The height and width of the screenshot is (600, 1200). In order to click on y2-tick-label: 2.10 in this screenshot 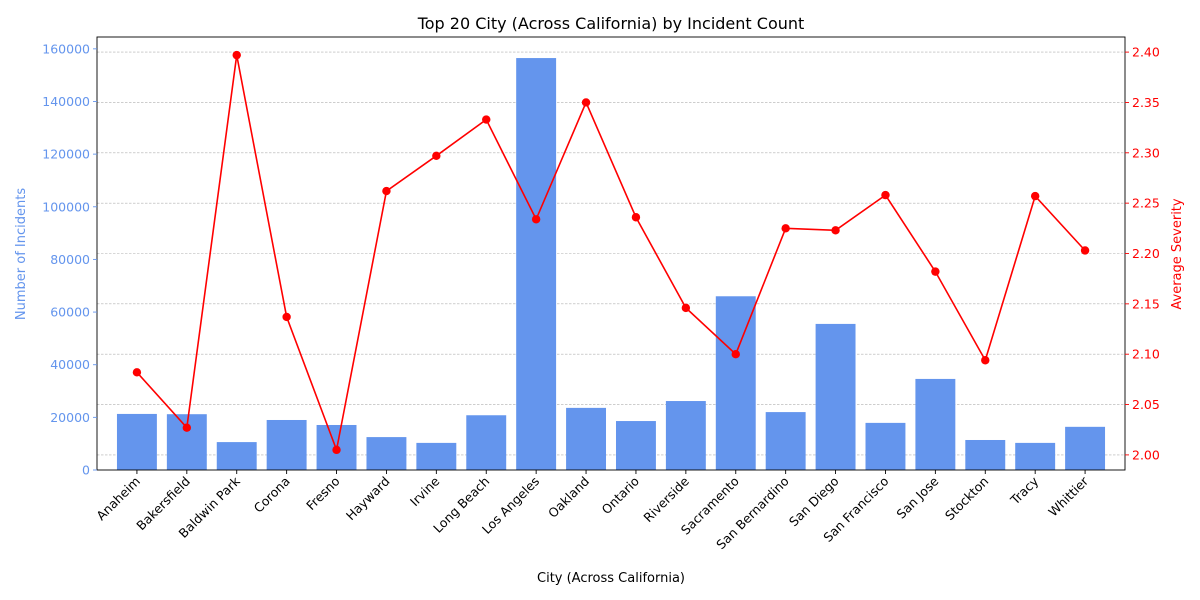, I will do `click(1146, 354)`.